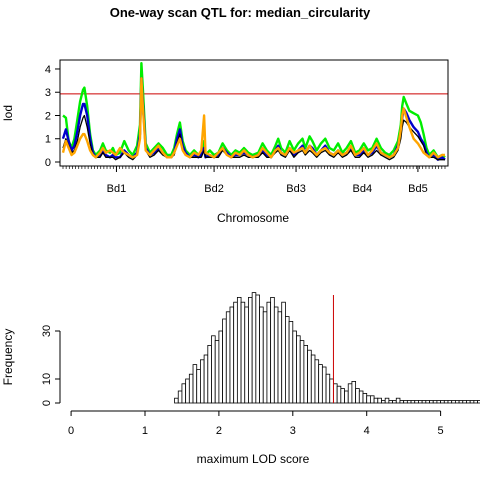 This screenshot has height=480, width=480. I want to click on hist-y-tick-label: 0, so click(47, 403).